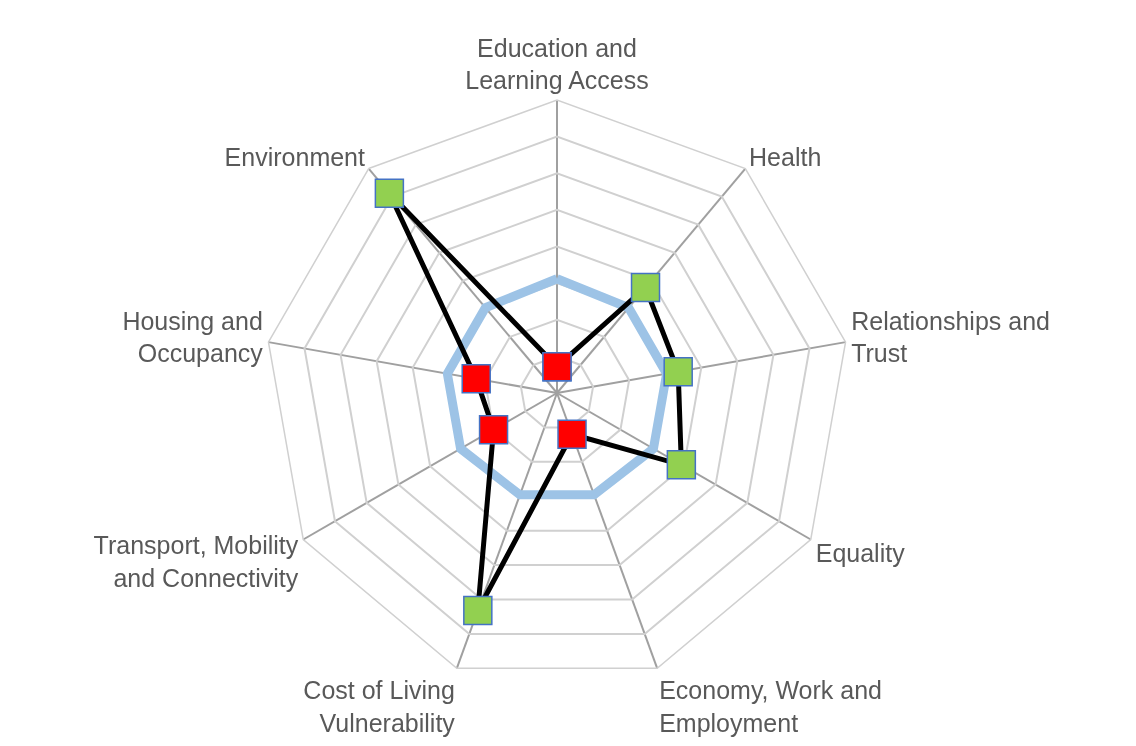 The width and height of the screenshot is (1136, 746). Describe the element at coordinates (860, 553) in the screenshot. I see `spoke-label: Equality` at that location.